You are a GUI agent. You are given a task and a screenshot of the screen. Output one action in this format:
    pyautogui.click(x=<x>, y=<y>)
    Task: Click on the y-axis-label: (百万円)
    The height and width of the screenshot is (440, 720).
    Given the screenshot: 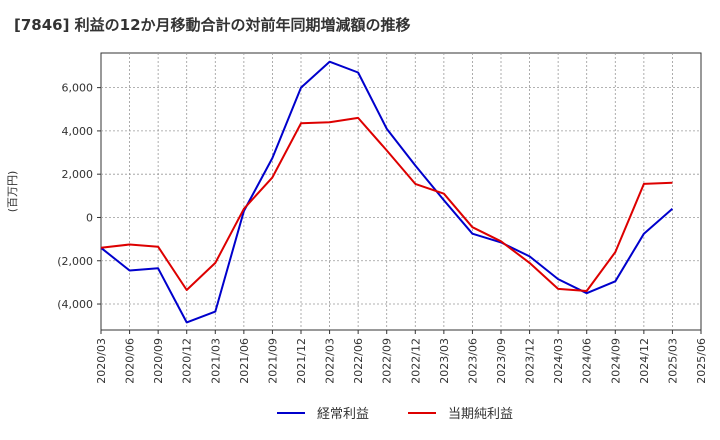 What is the action you would take?
    pyautogui.click(x=12, y=192)
    